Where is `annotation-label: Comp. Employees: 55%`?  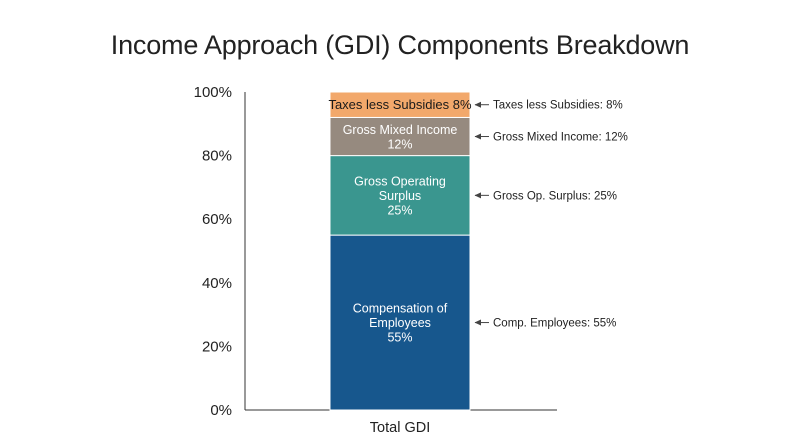 annotation-label: Comp. Employees: 55% is located at coordinates (554, 324).